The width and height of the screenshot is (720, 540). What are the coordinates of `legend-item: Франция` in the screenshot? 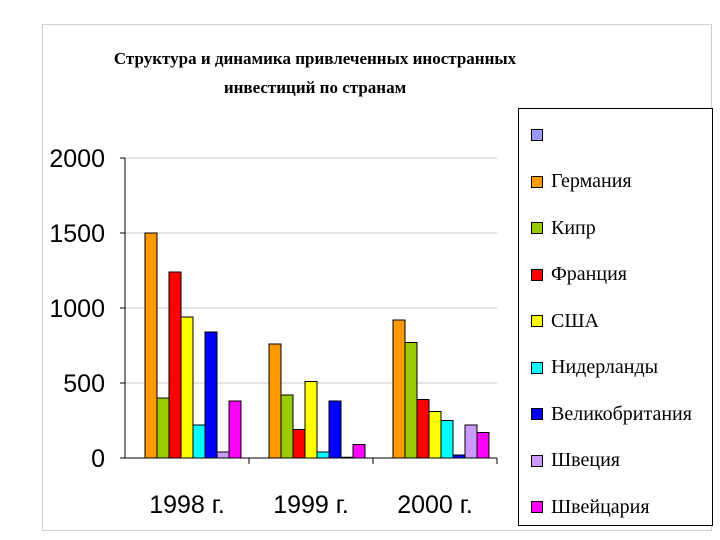 It's located at (579, 275).